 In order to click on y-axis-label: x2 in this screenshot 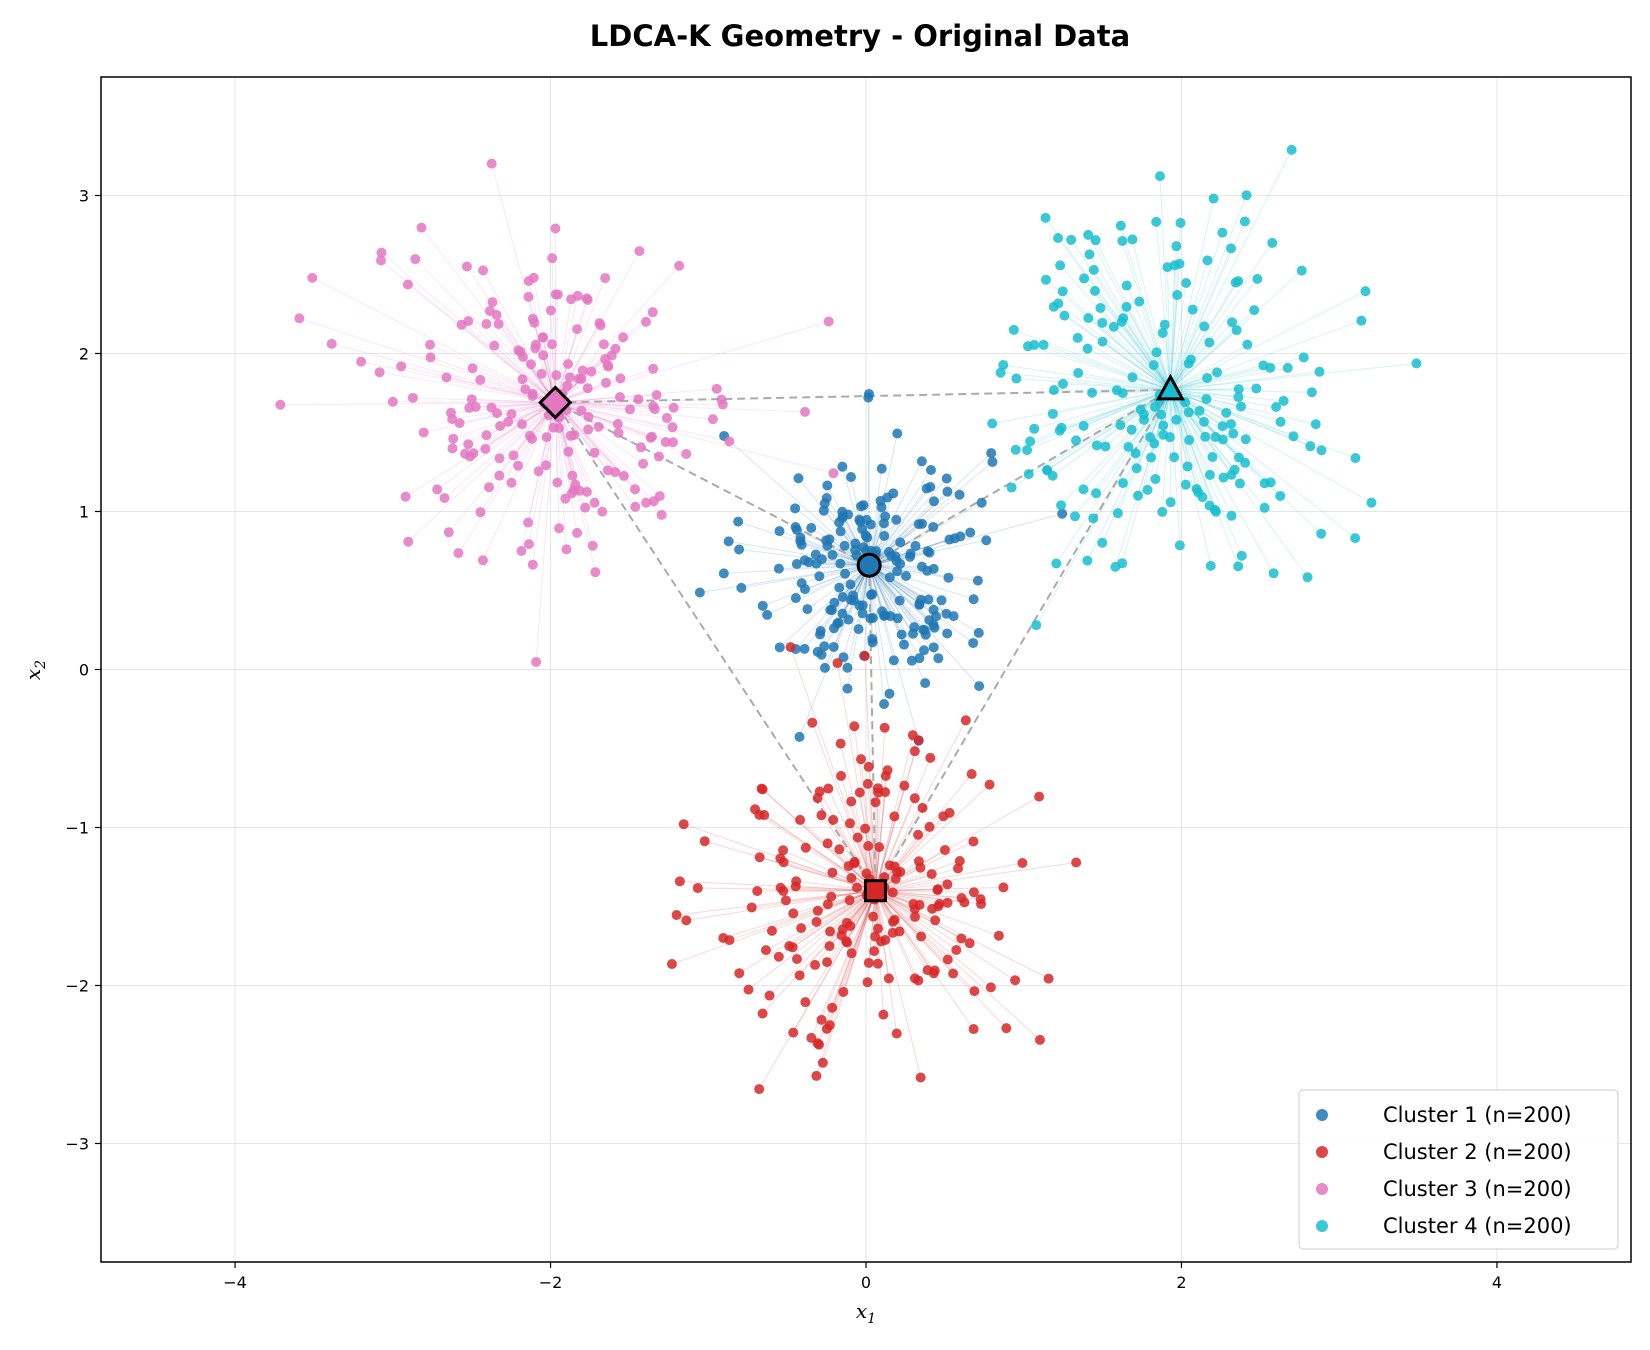, I will do `click(35, 670)`.